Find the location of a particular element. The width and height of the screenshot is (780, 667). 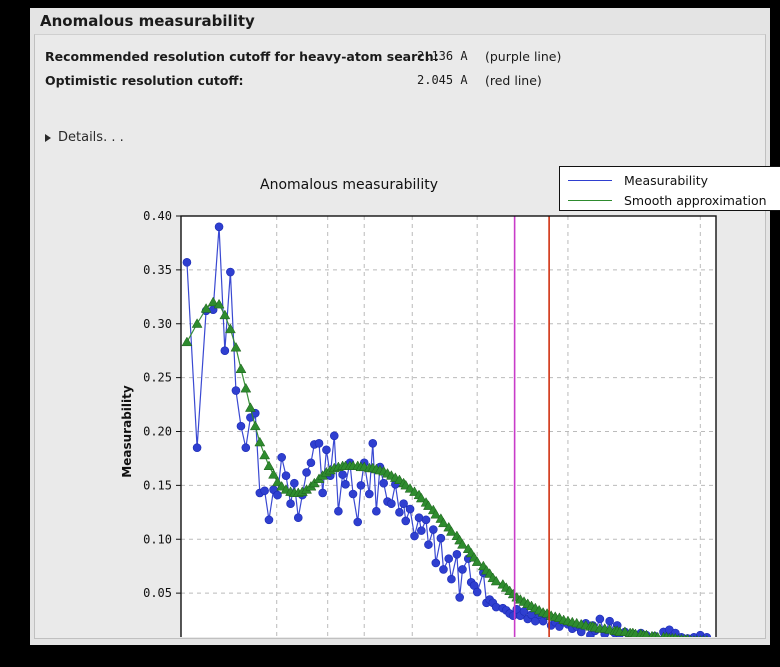

triangle-right-icon is located at coordinates (48, 137).